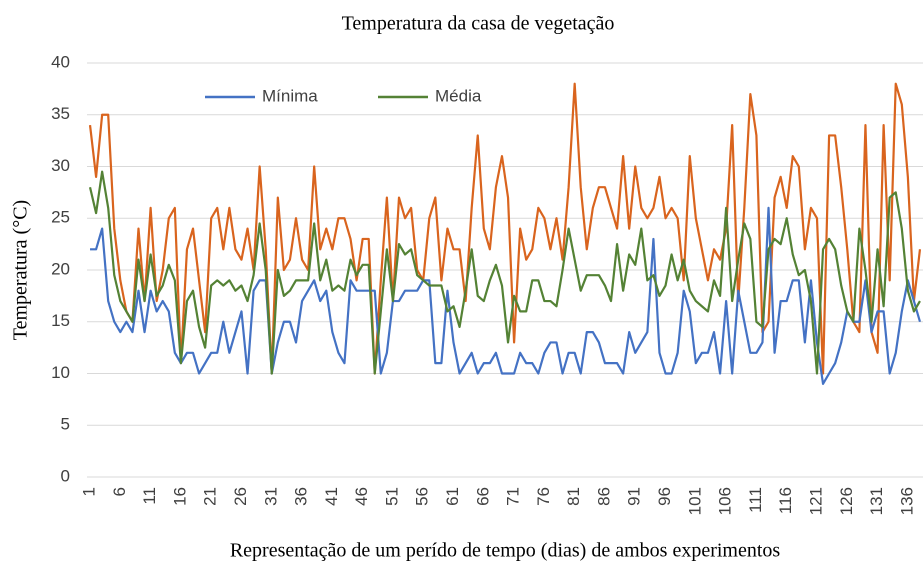 Image resolution: width=923 pixels, height=569 pixels. Describe the element at coordinates (89, 491) in the screenshot. I see `x-tick-label: 1` at that location.